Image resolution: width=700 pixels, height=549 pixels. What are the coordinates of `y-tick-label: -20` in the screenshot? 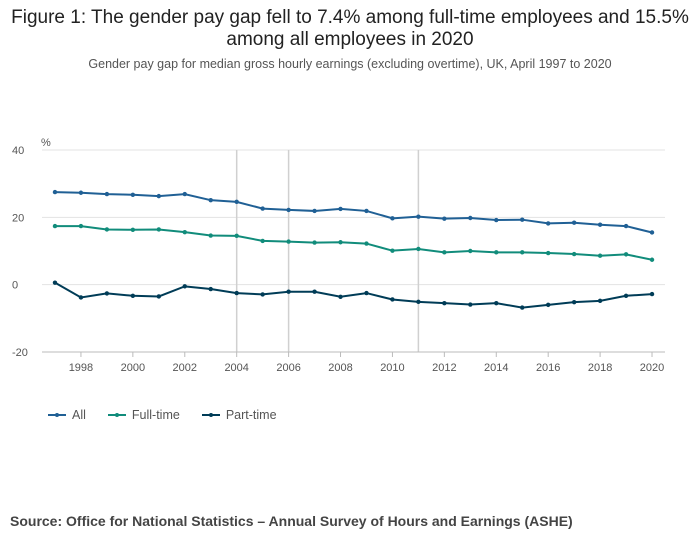 It's located at (20, 353).